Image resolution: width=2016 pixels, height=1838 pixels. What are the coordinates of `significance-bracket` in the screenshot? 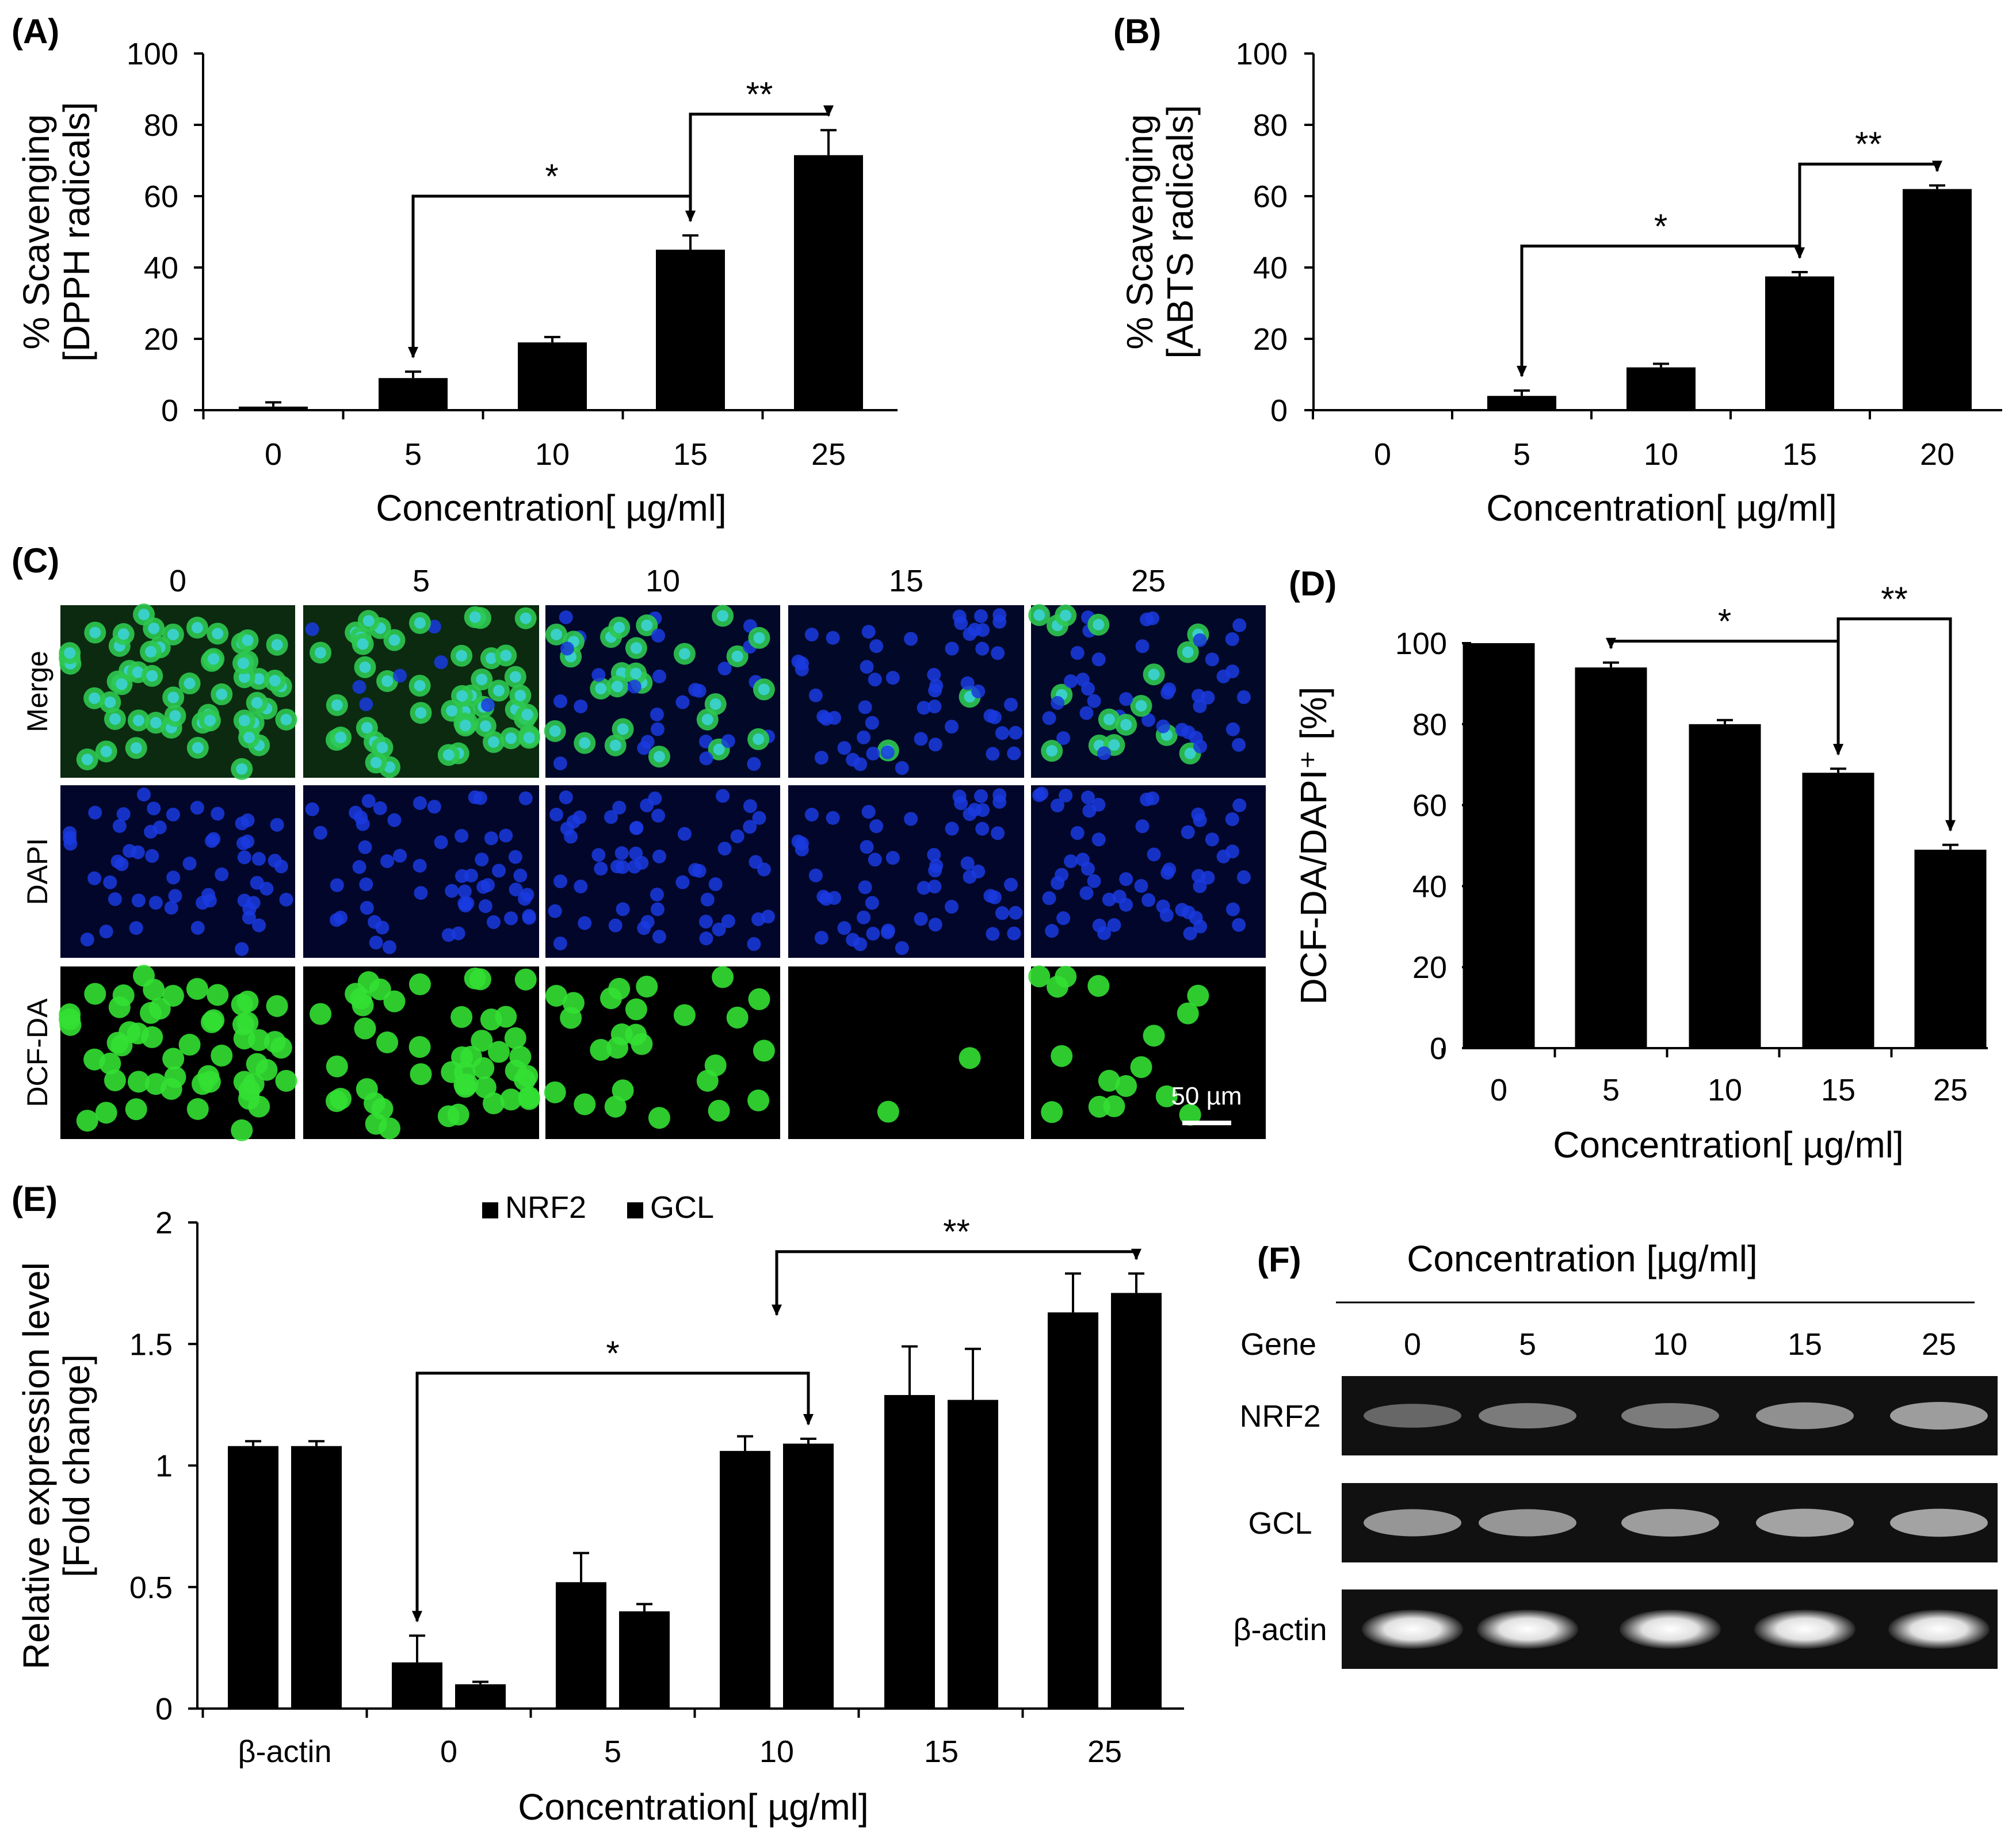 It's located at (1660, 310).